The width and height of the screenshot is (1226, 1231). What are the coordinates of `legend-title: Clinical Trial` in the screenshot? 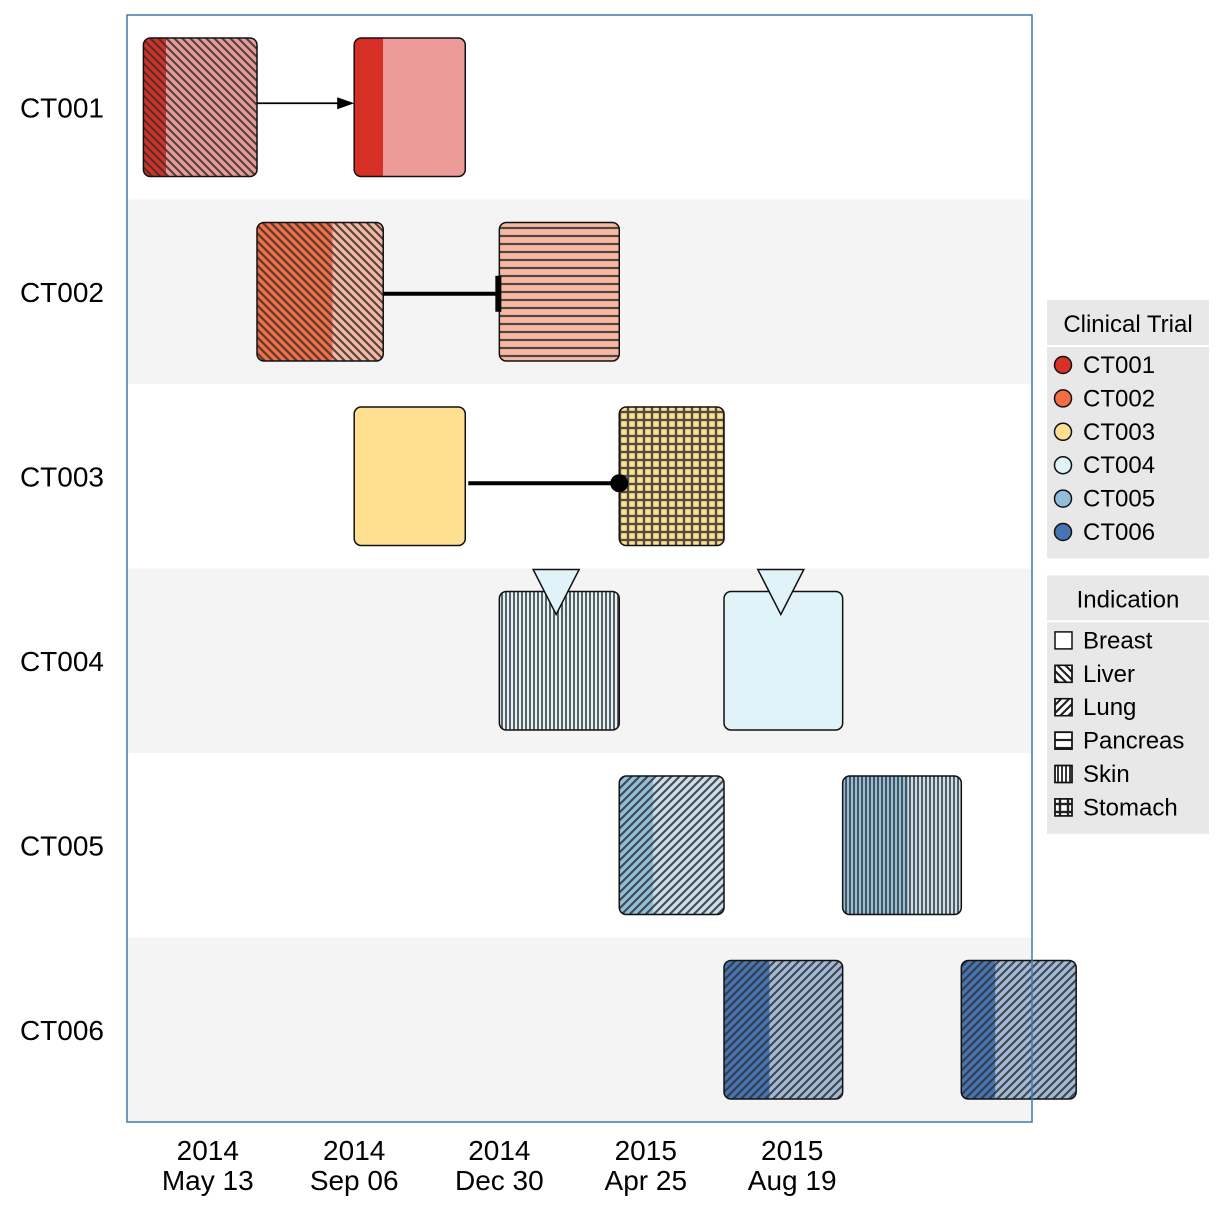 It's located at (1127, 324).